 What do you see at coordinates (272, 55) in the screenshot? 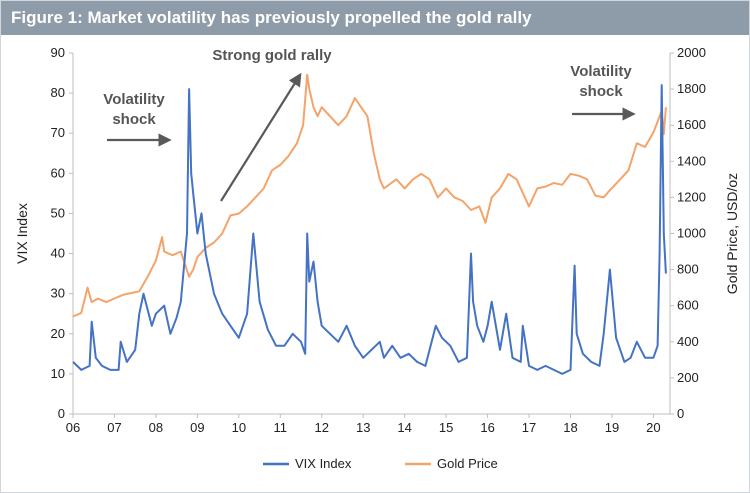
I see `annotation-rally-text: Strong gold rally` at bounding box center [272, 55].